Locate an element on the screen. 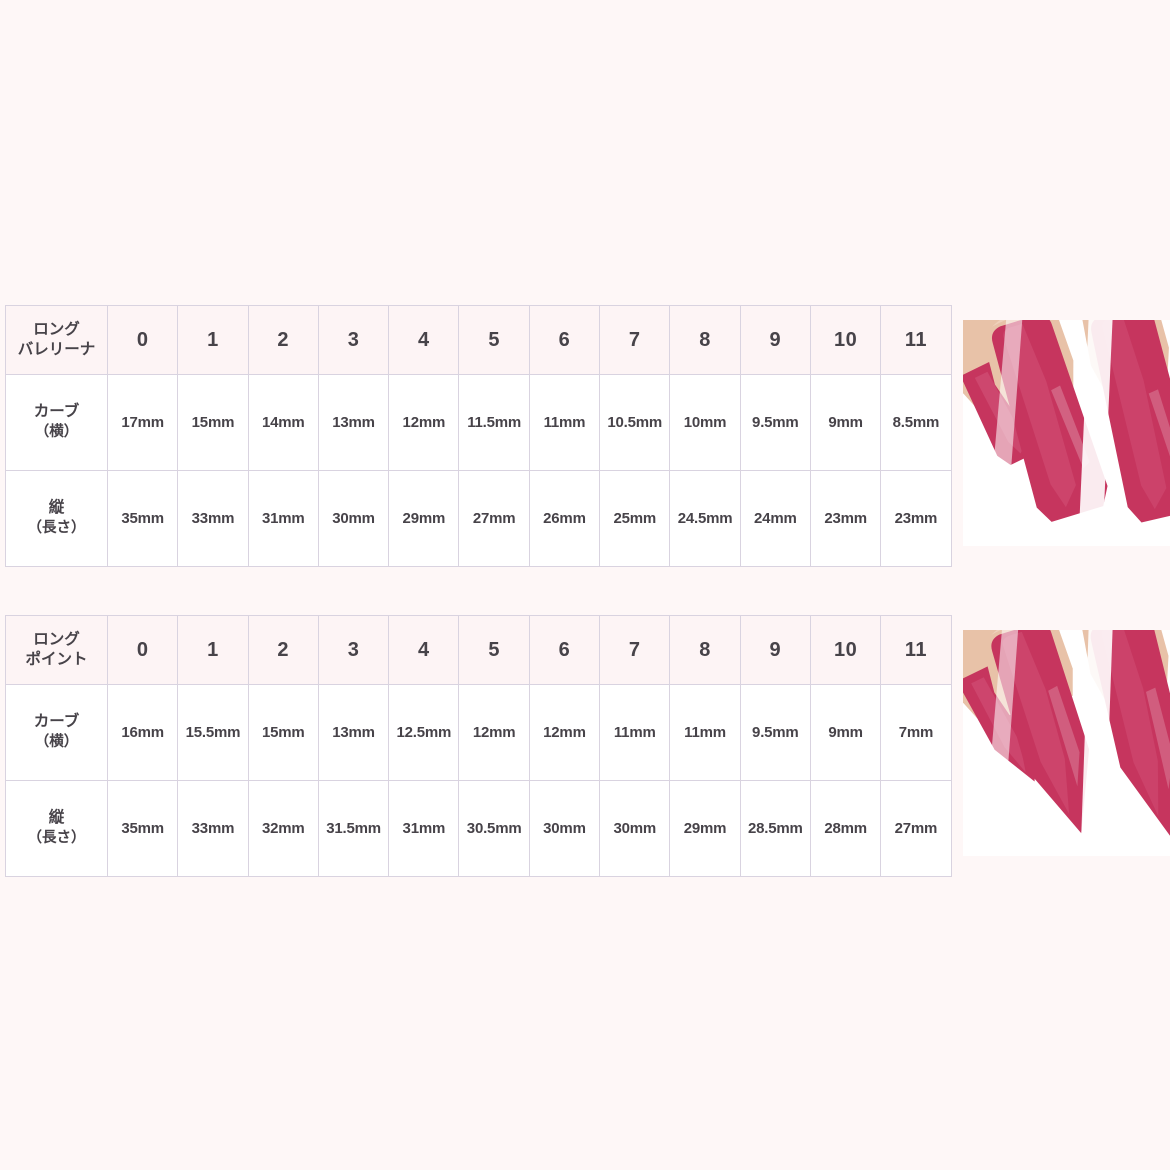  size-header-7: 7 is located at coordinates (635, 650).